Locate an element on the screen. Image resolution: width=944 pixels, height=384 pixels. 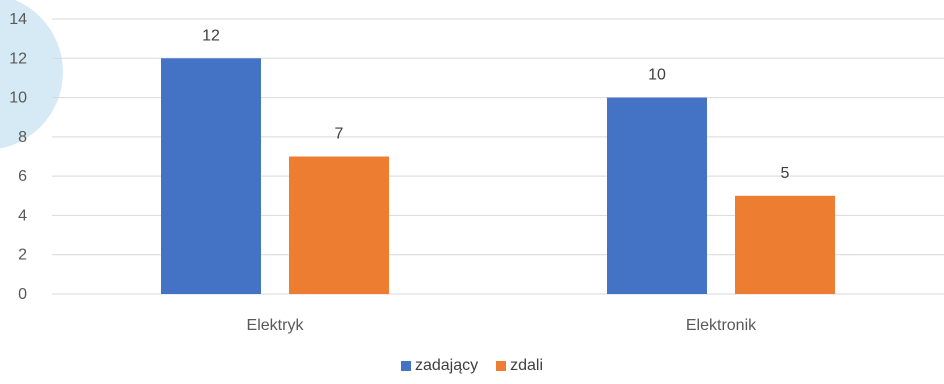
y-tick-label: 6 is located at coordinates (22, 176).